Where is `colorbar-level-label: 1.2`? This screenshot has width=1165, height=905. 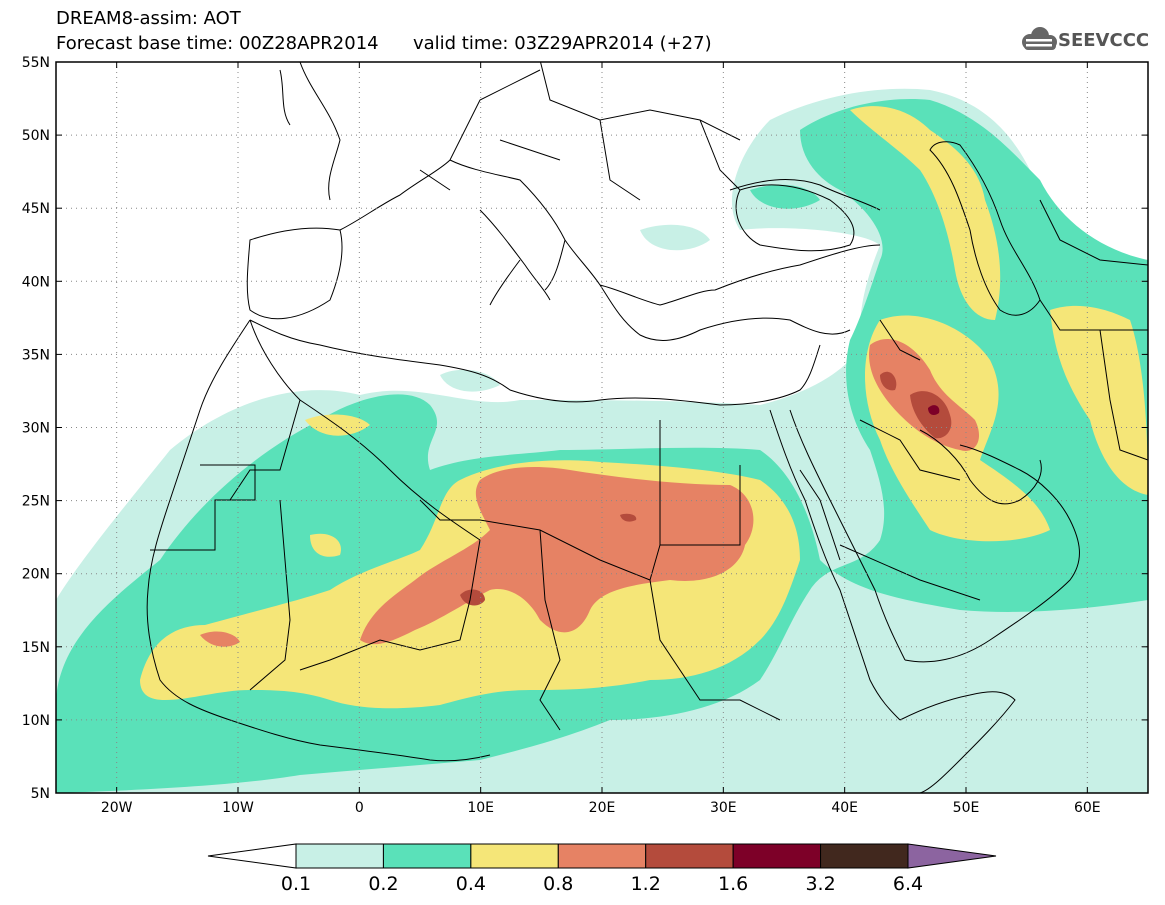 colorbar-level-label: 1.2 is located at coordinates (646, 884).